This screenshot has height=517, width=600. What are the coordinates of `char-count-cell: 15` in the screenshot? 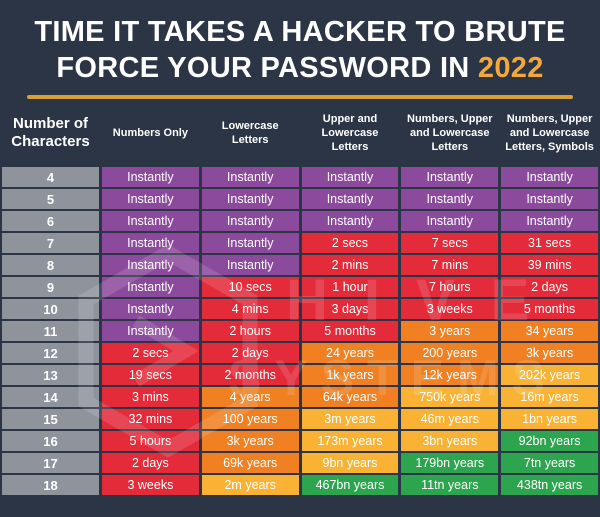 It's located at (50, 419).